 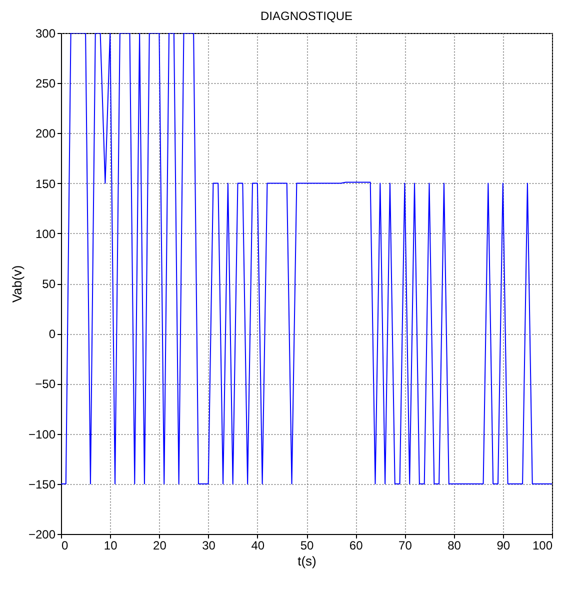 I want to click on y-tick-label: 50, so click(x=49, y=284).